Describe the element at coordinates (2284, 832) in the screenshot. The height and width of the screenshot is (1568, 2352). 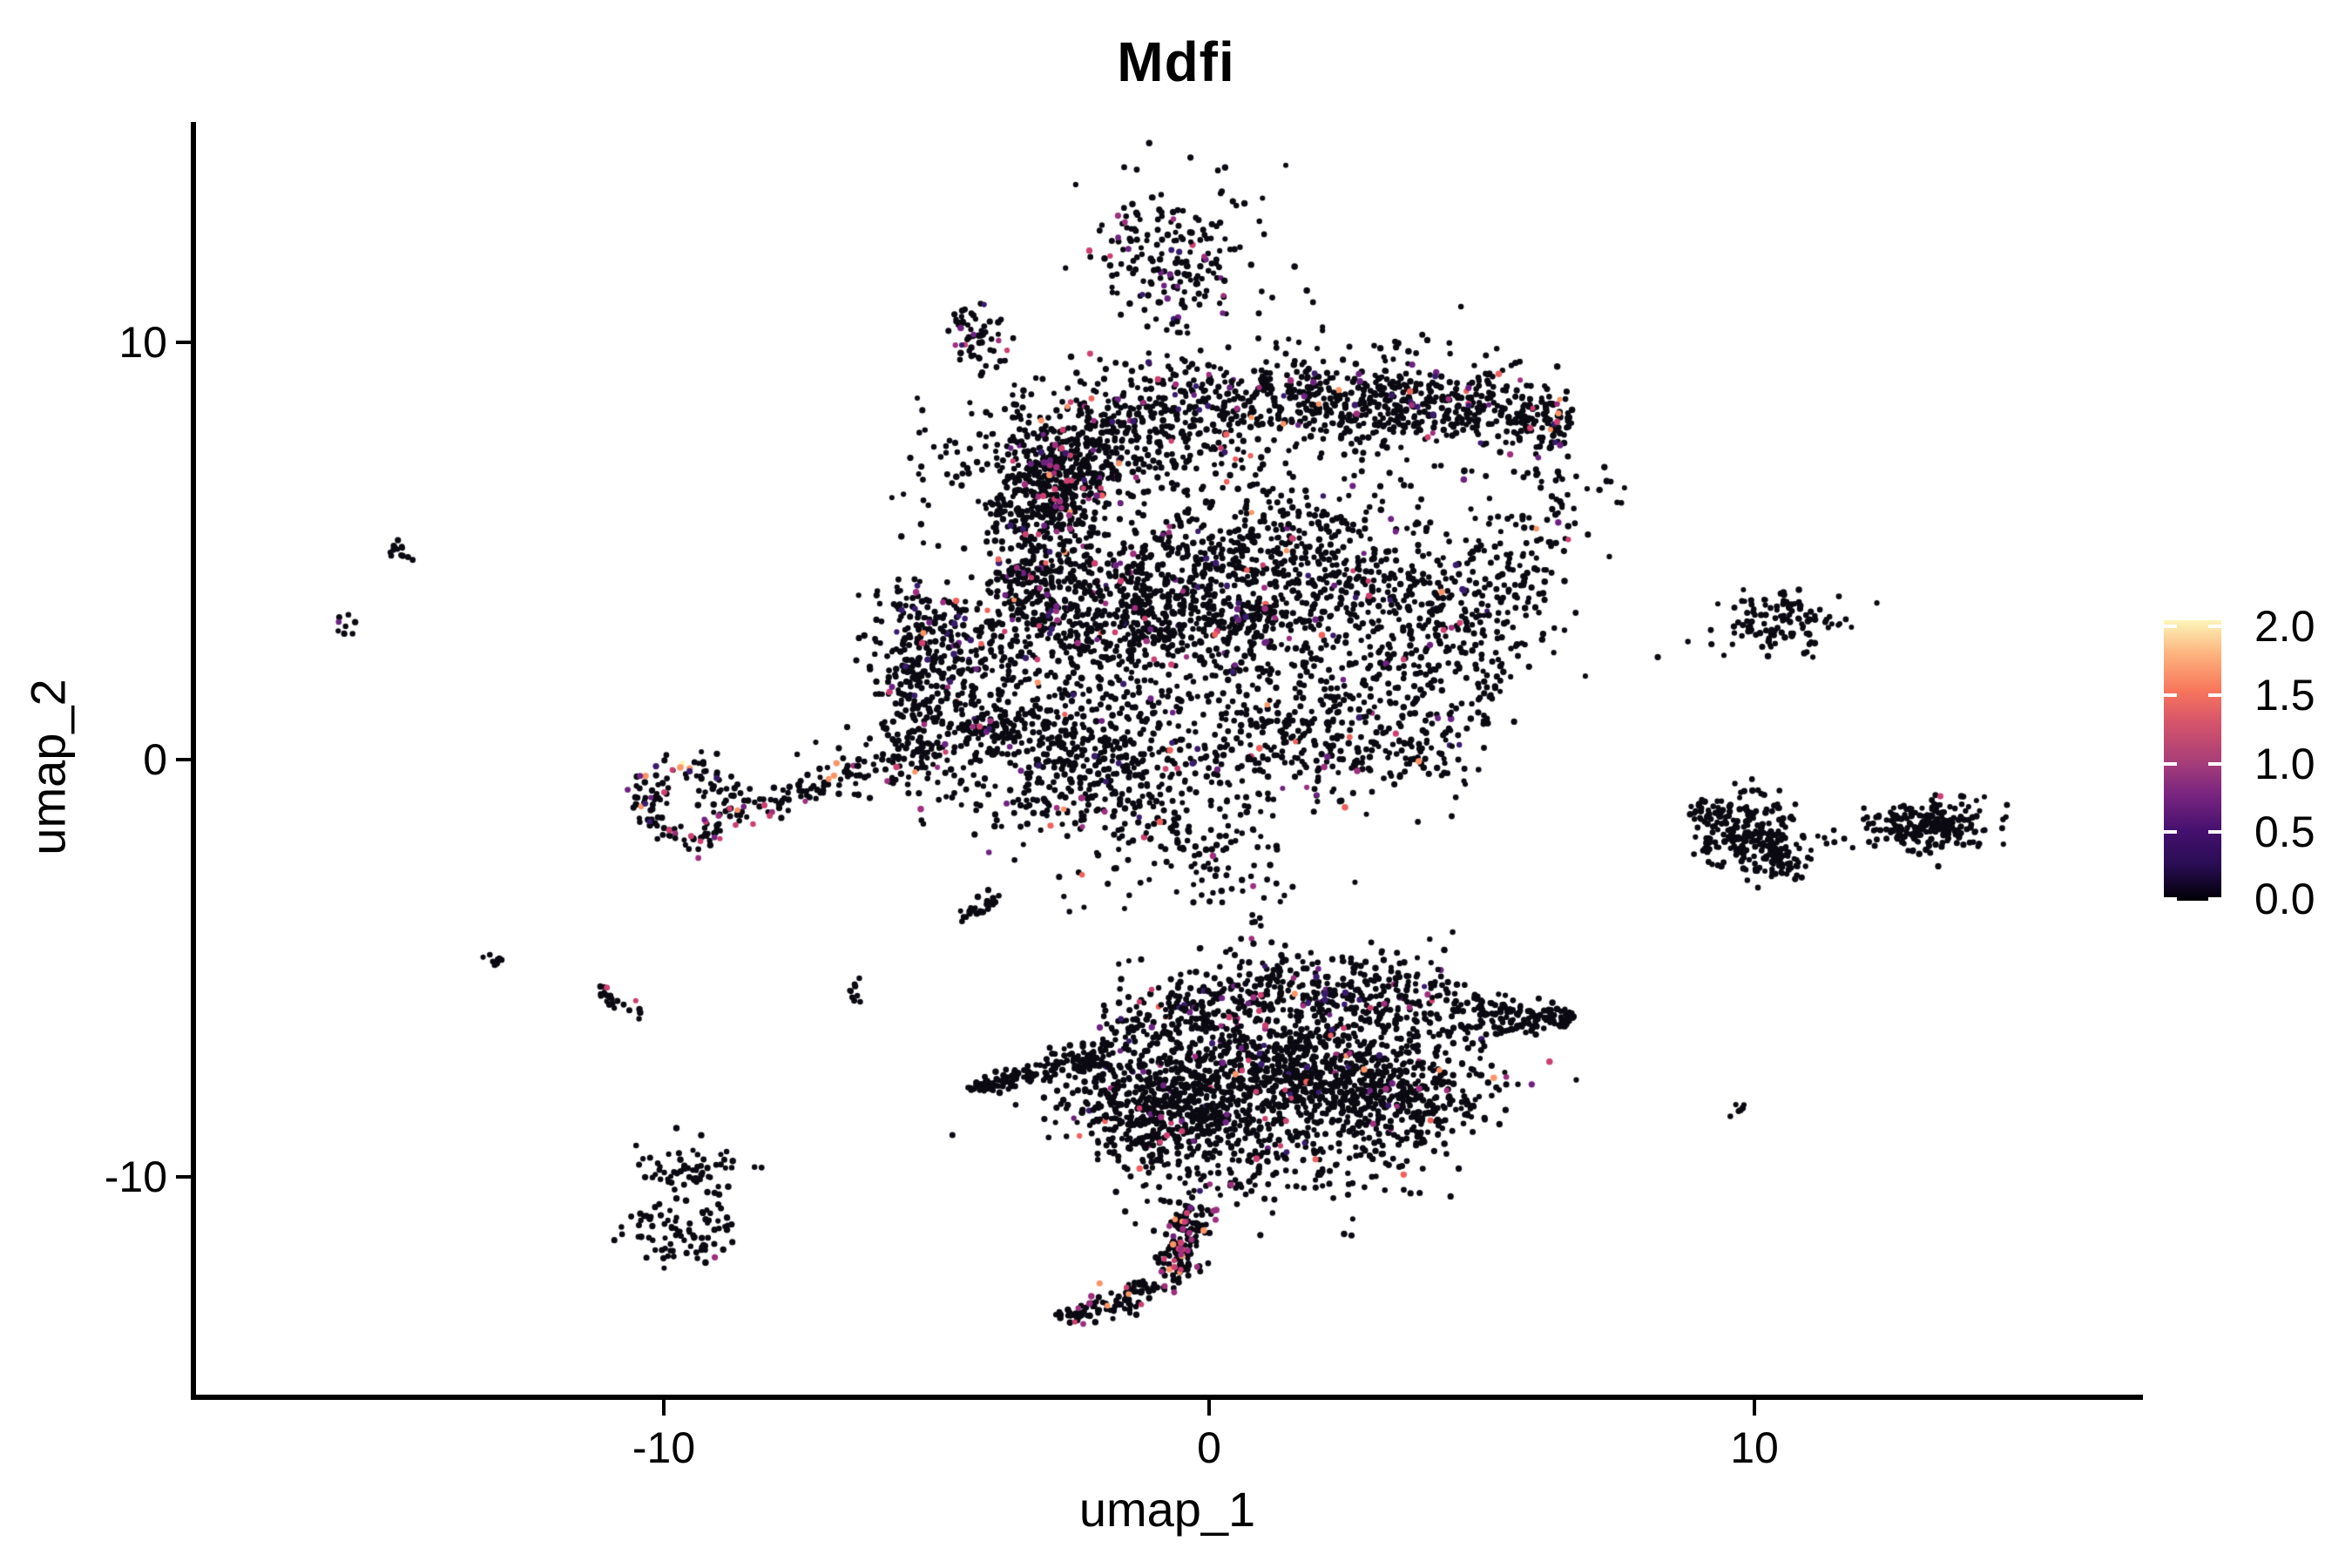
I see `colorbar-tick-label: 0.5` at that location.